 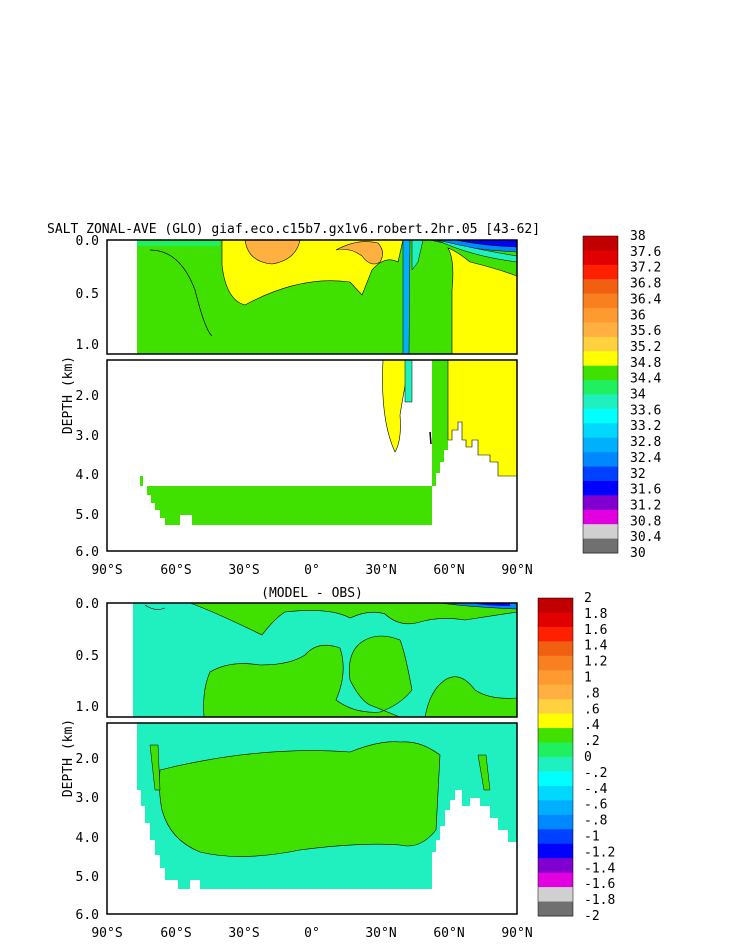 I want to click on diff-lower-frame, so click(x=312, y=818).